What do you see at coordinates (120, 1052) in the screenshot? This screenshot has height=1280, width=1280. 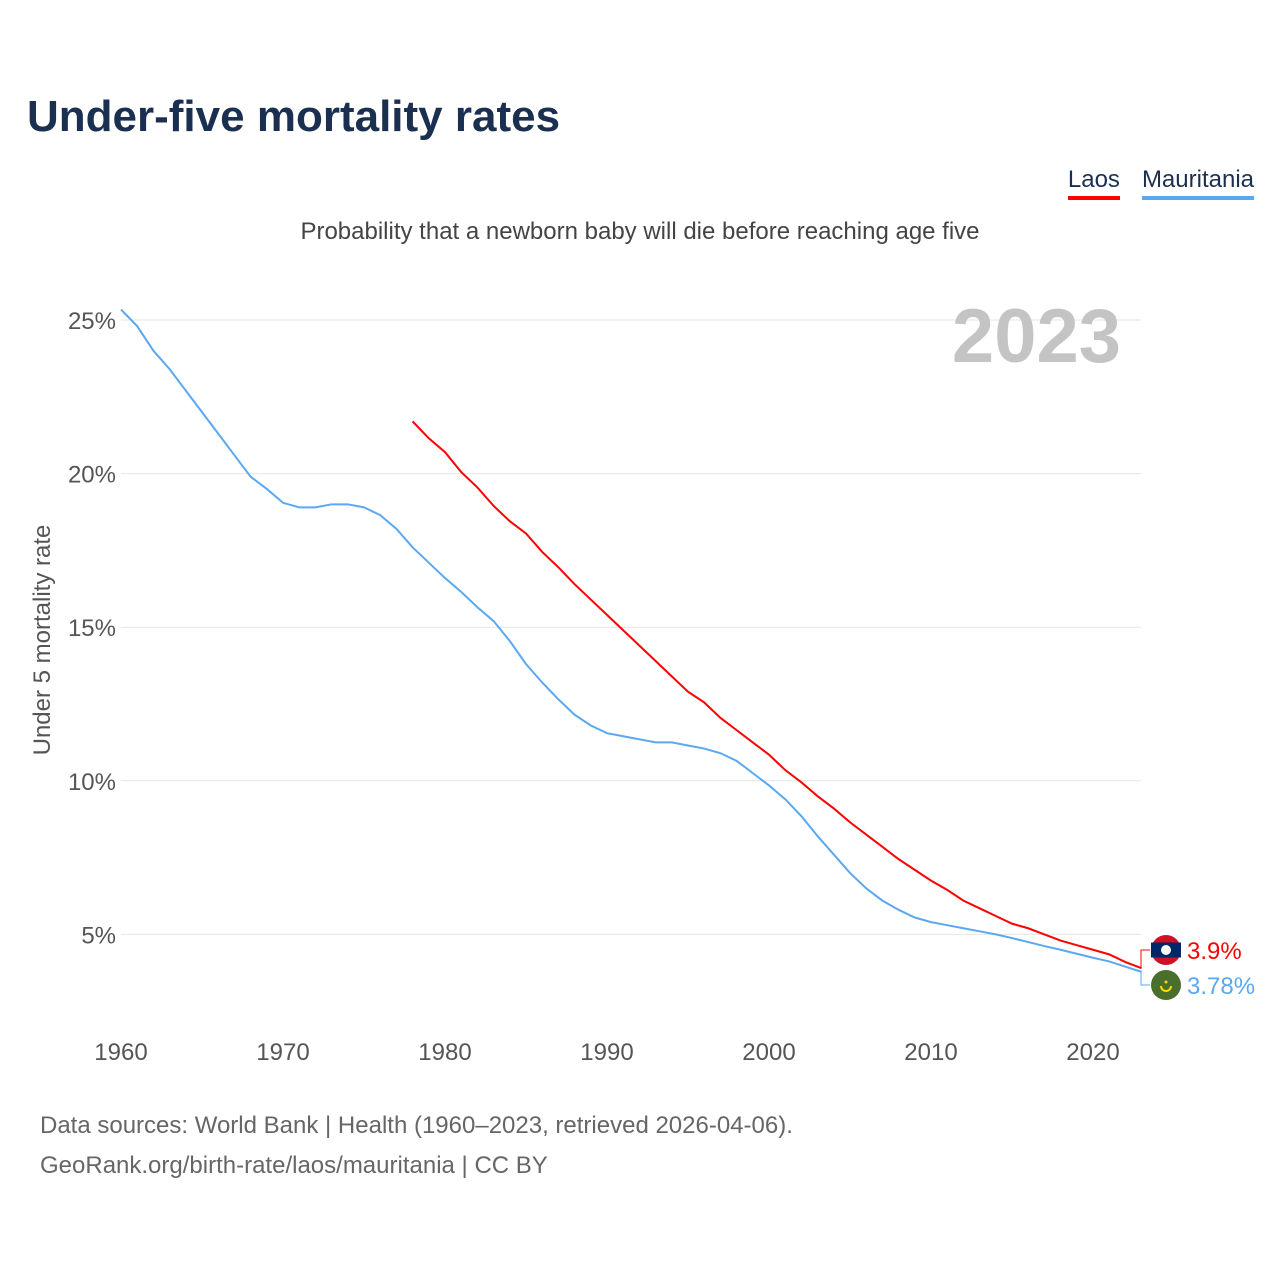 I see `x-tick-label: 1960` at bounding box center [120, 1052].